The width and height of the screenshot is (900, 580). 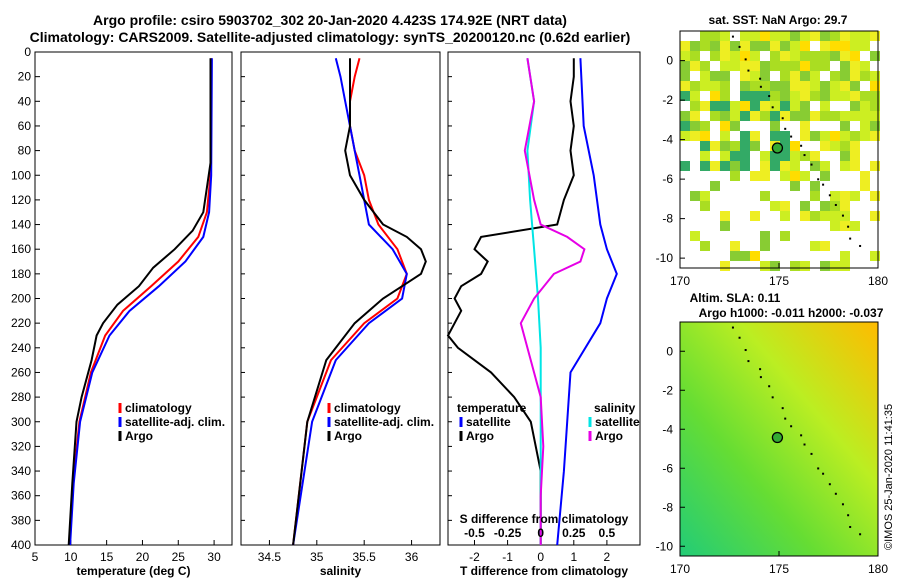 What do you see at coordinates (341, 571) in the screenshot?
I see `salinity-xlabel: salinity` at bounding box center [341, 571].